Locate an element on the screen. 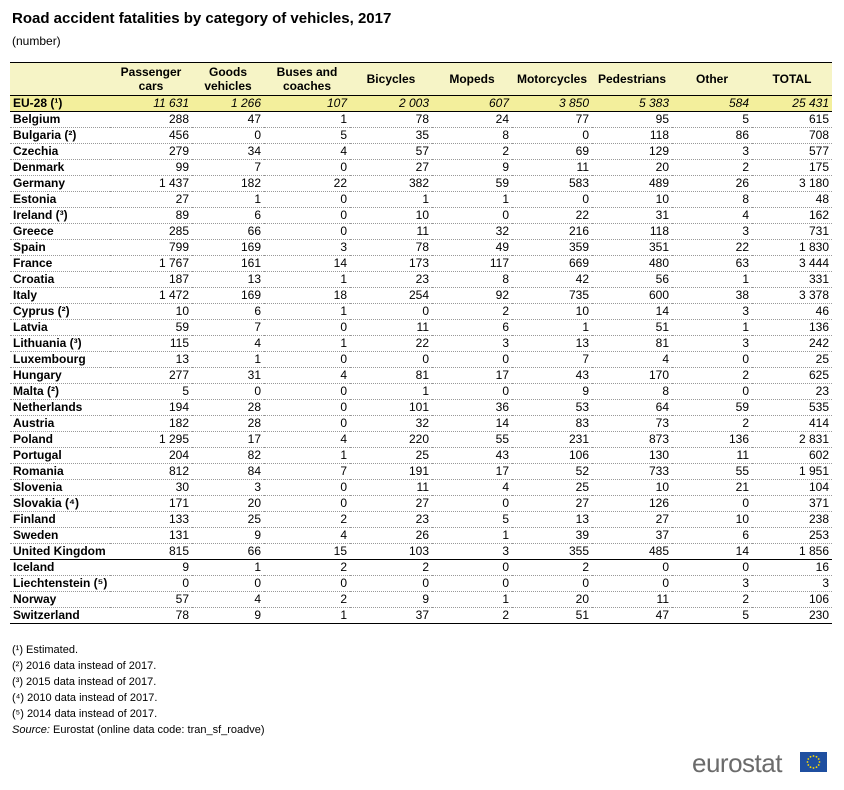 This screenshot has width=844, height=790. cell: 1 437 is located at coordinates (151, 183).